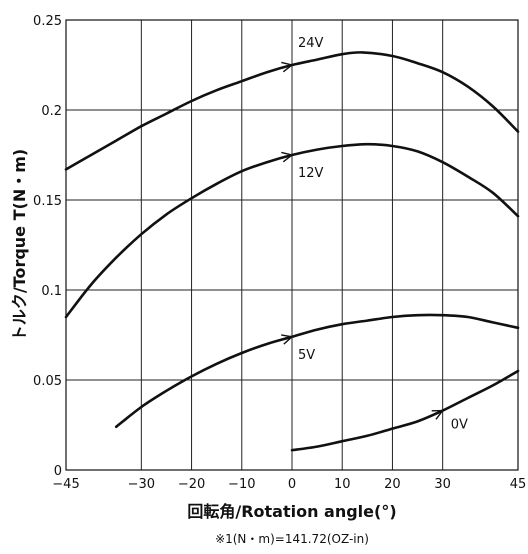 This screenshot has width=528, height=554. Describe the element at coordinates (51, 111) in the screenshot. I see `y-tick-label: 0.2` at that location.